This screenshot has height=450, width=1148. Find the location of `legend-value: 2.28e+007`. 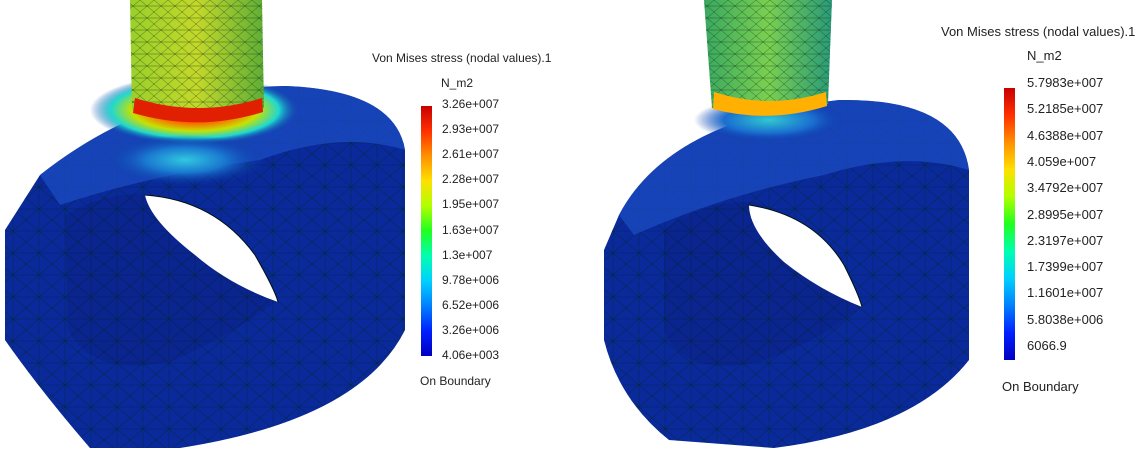

legend-value: 2.28e+007 is located at coordinates (471, 179).